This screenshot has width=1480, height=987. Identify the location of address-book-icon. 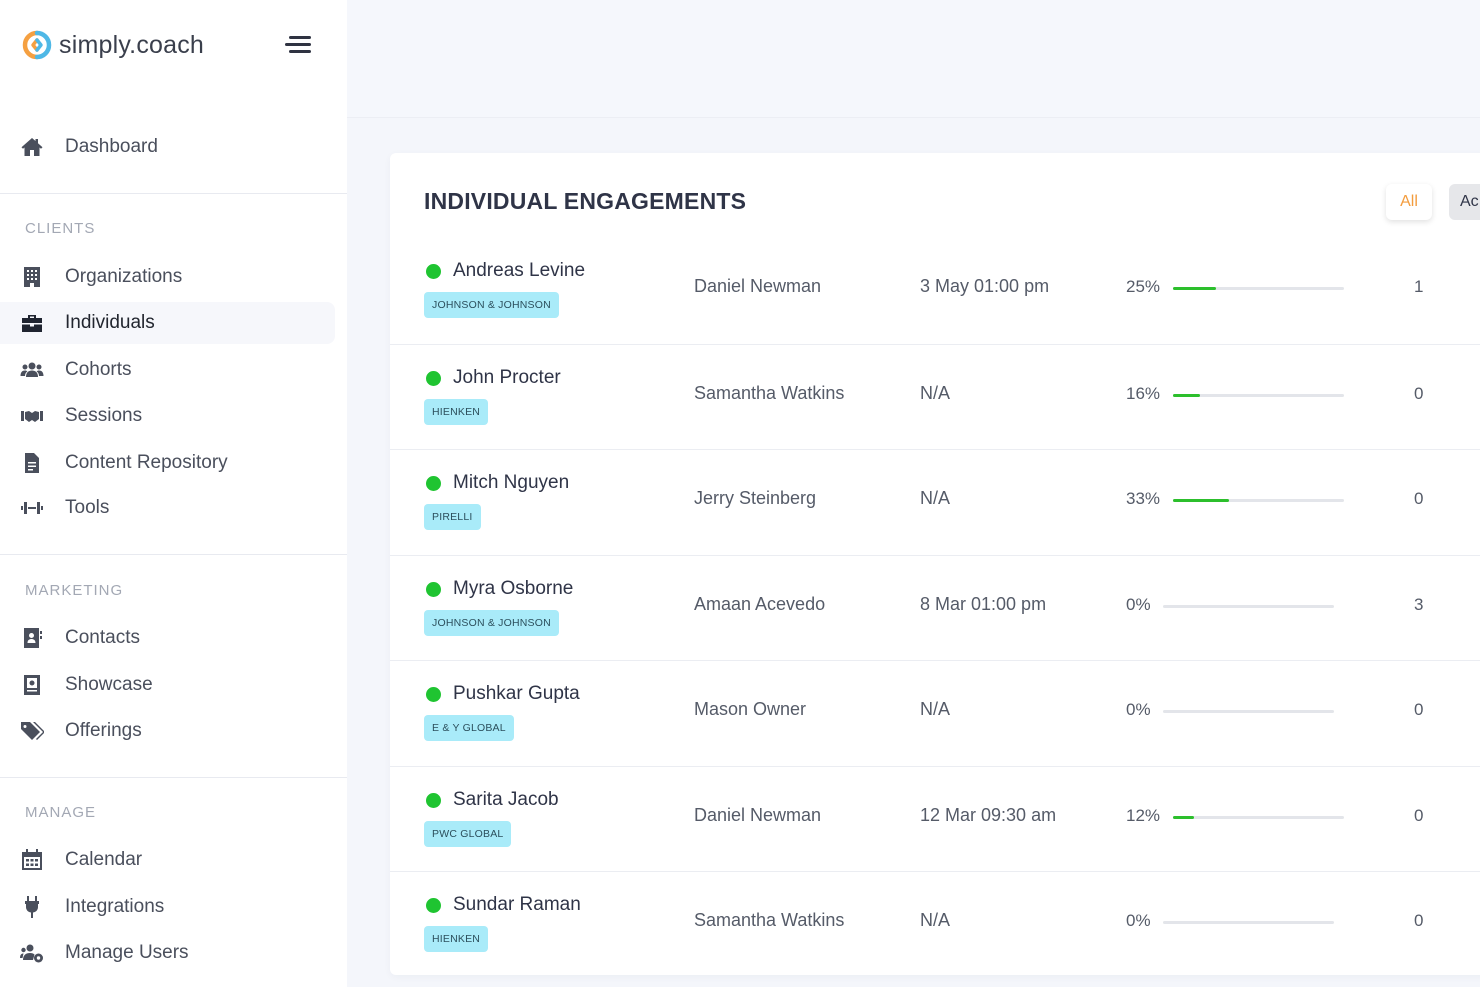
(32, 638).